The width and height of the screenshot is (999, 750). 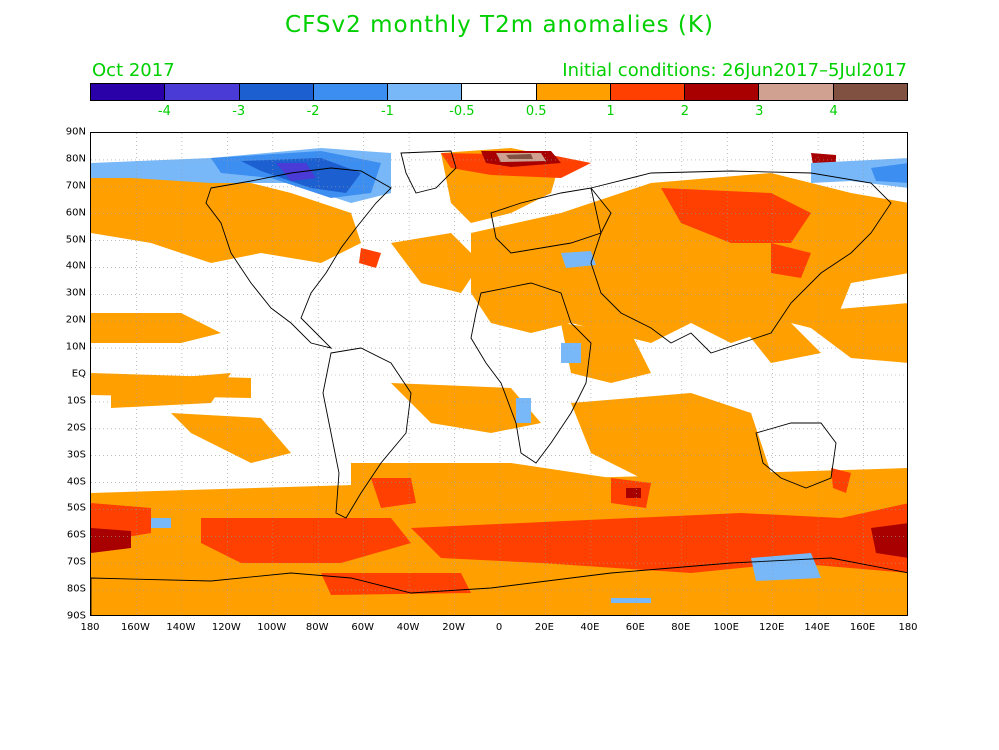 What do you see at coordinates (862, 627) in the screenshot?
I see `longitude-label: 160E` at bounding box center [862, 627].